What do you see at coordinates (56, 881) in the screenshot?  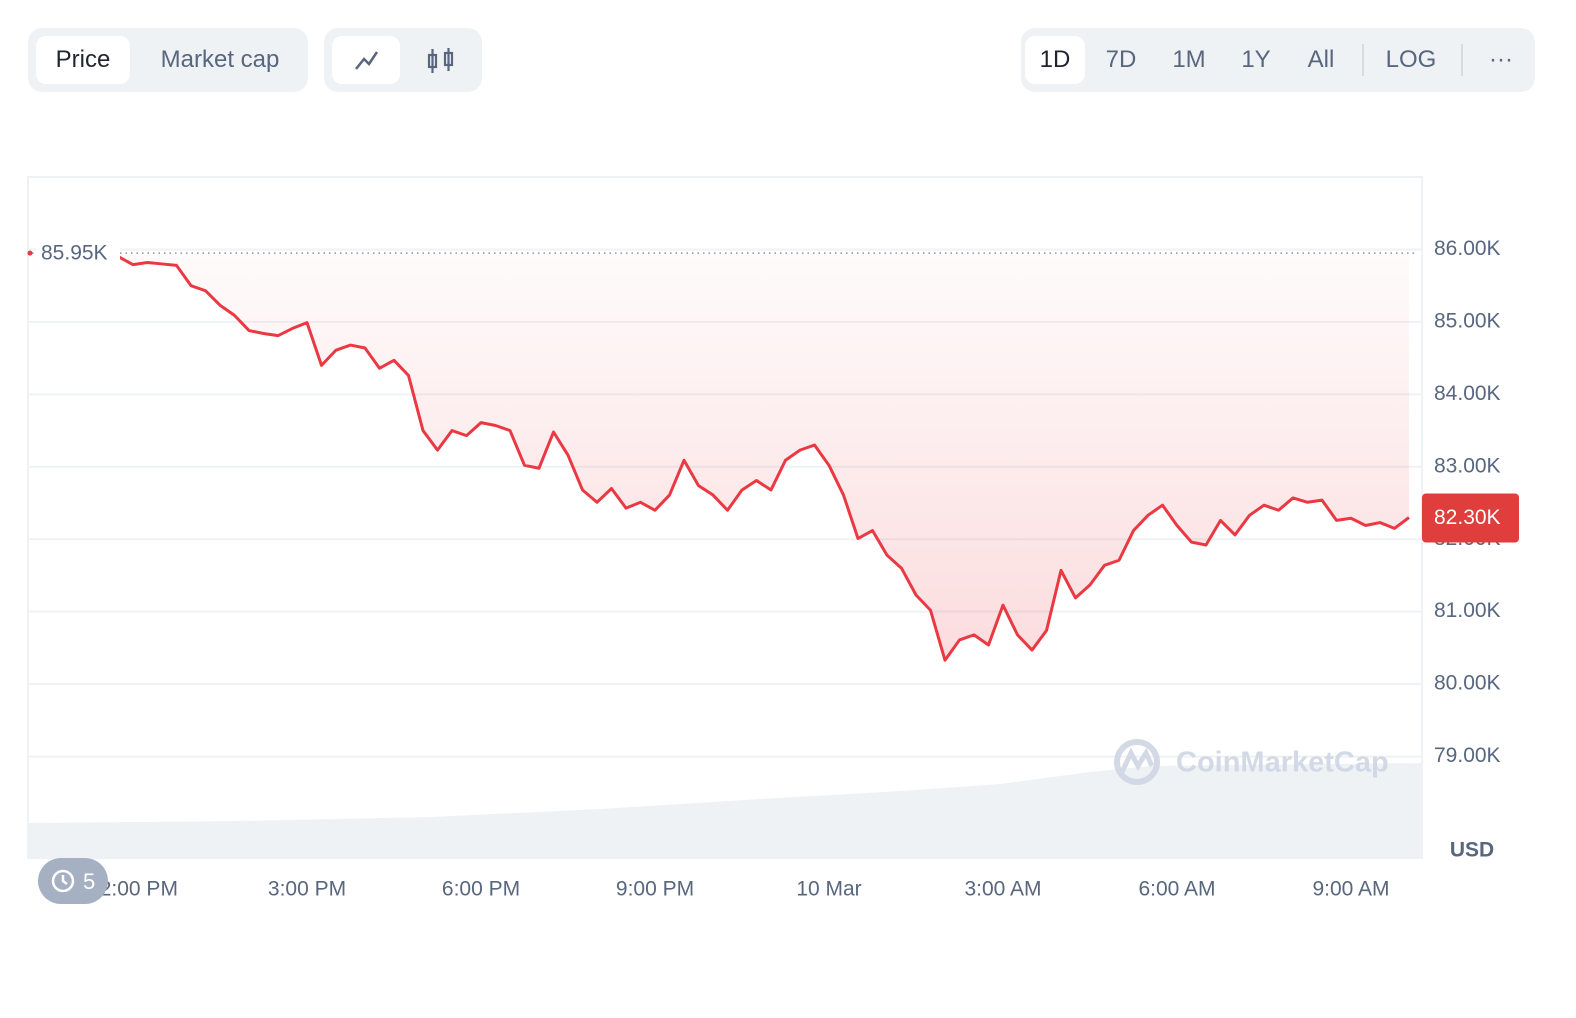 I see `history-icon` at bounding box center [56, 881].